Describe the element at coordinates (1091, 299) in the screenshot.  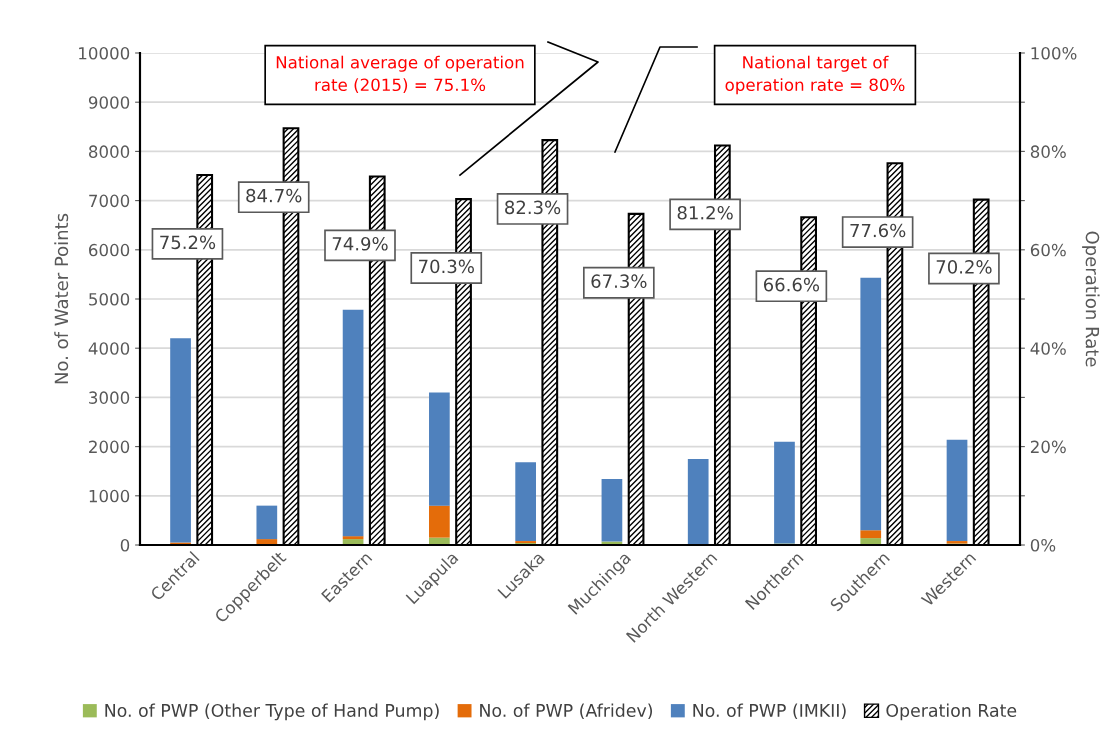
I see `y2-axis-title: Operation Rate` at that location.